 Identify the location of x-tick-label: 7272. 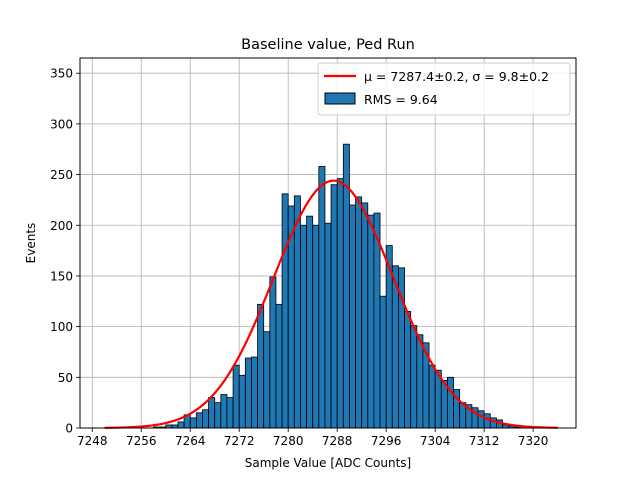
(239, 441).